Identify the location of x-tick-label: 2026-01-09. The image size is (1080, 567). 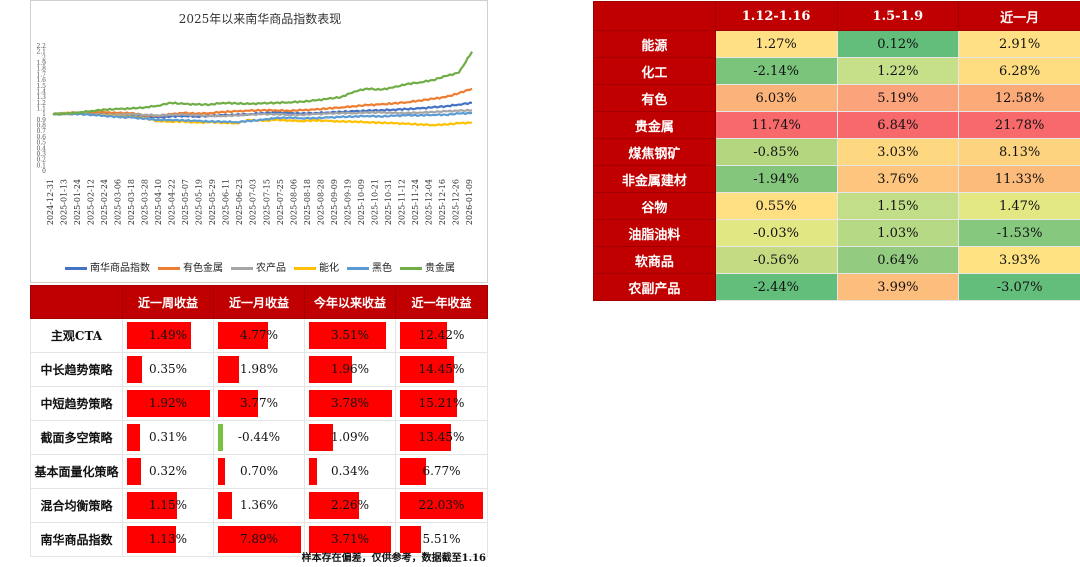
(469, 202).